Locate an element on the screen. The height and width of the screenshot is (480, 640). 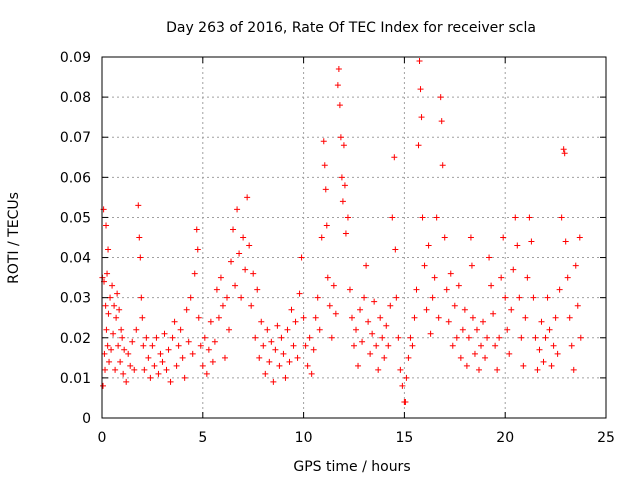
x-tick-labels: 0 5 10 15 20 25 is located at coordinates (356, 438).